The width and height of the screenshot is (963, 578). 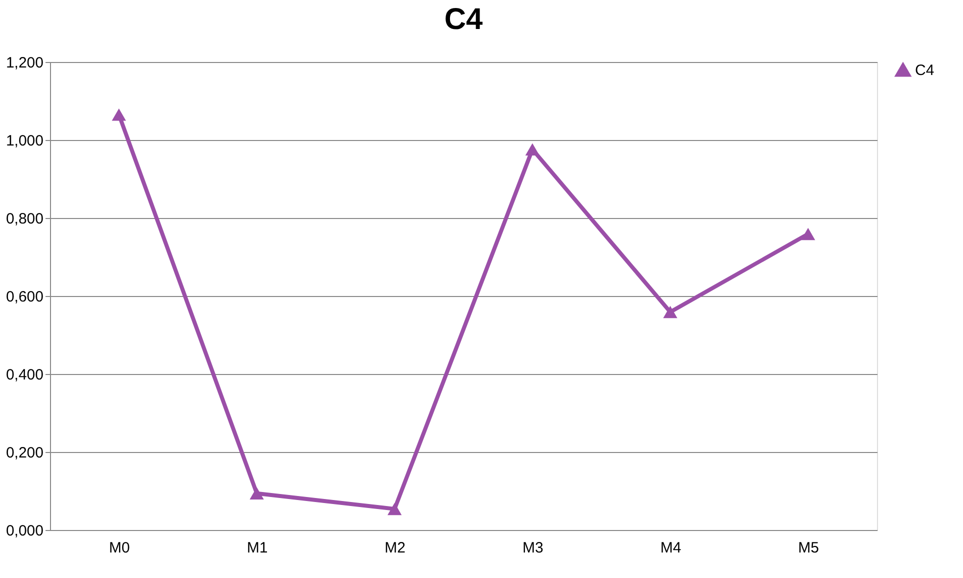 I want to click on x-tick-label: M4, so click(x=671, y=548).